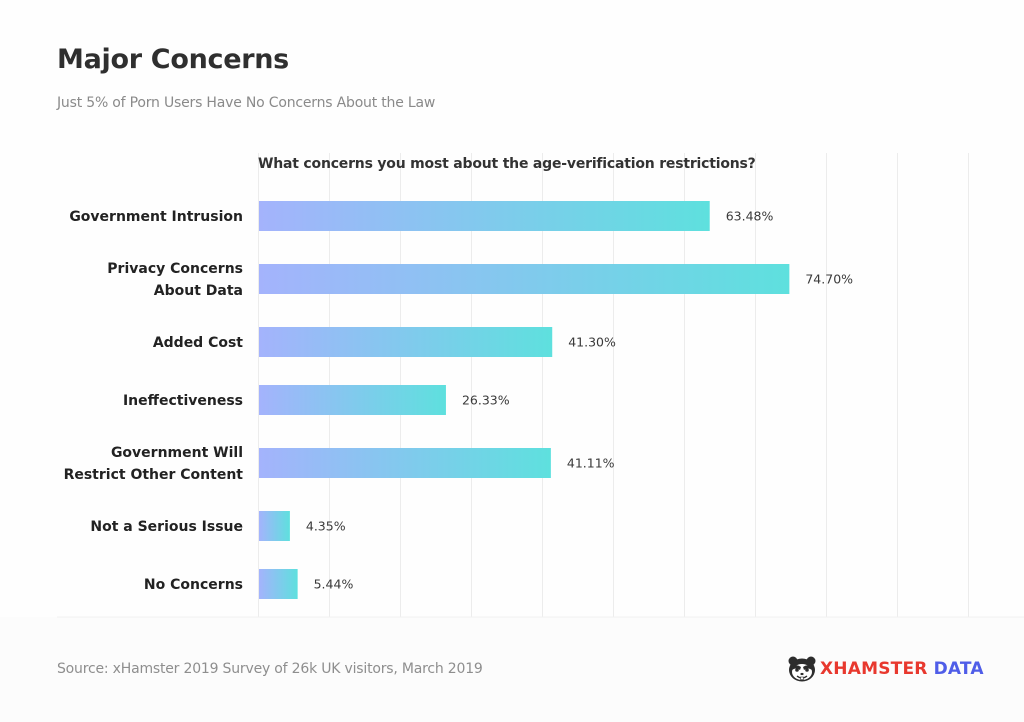 This screenshot has height=722, width=1024. What do you see at coordinates (173, 59) in the screenshot?
I see `page-title: Major Concerns` at bounding box center [173, 59].